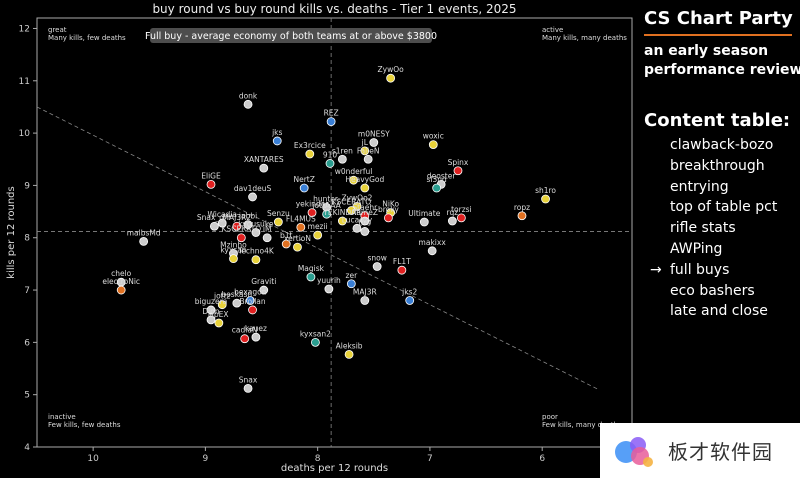  Describe the element at coordinates (311, 268) in the screenshot. I see `point-label: Magisk` at that location.